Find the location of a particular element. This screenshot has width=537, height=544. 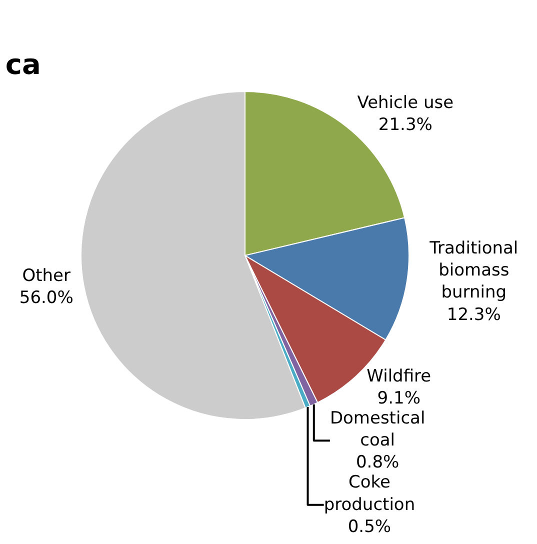

data-label: 21.3% is located at coordinates (405, 124).